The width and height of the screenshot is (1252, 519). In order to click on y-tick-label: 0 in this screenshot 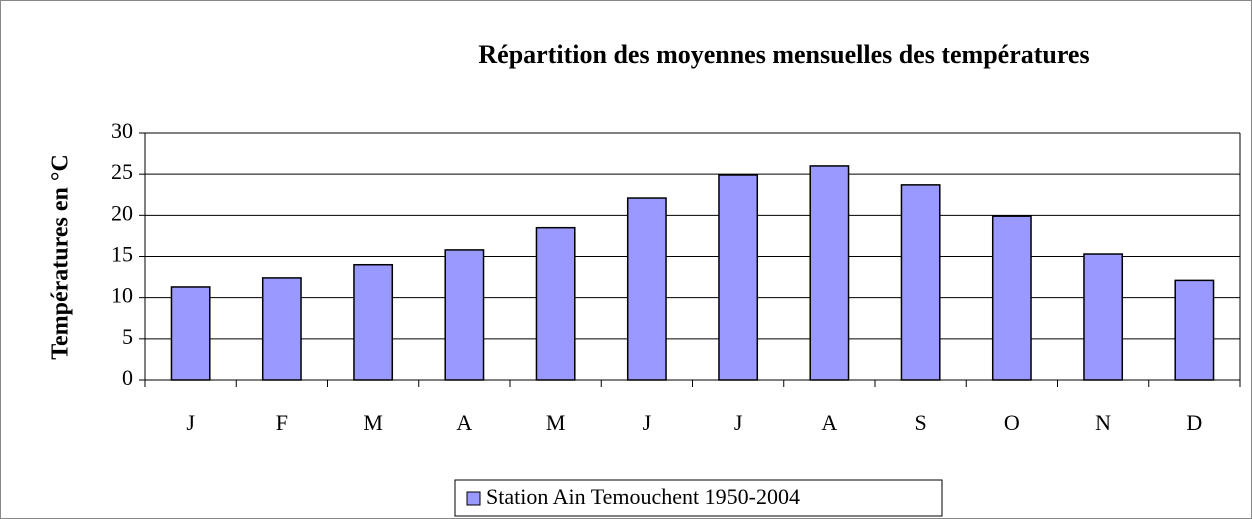, I will do `click(127, 377)`.